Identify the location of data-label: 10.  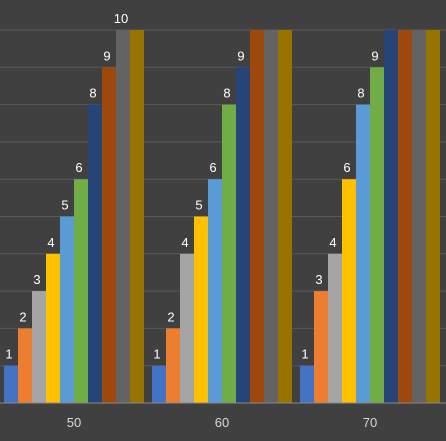
(121, 18).